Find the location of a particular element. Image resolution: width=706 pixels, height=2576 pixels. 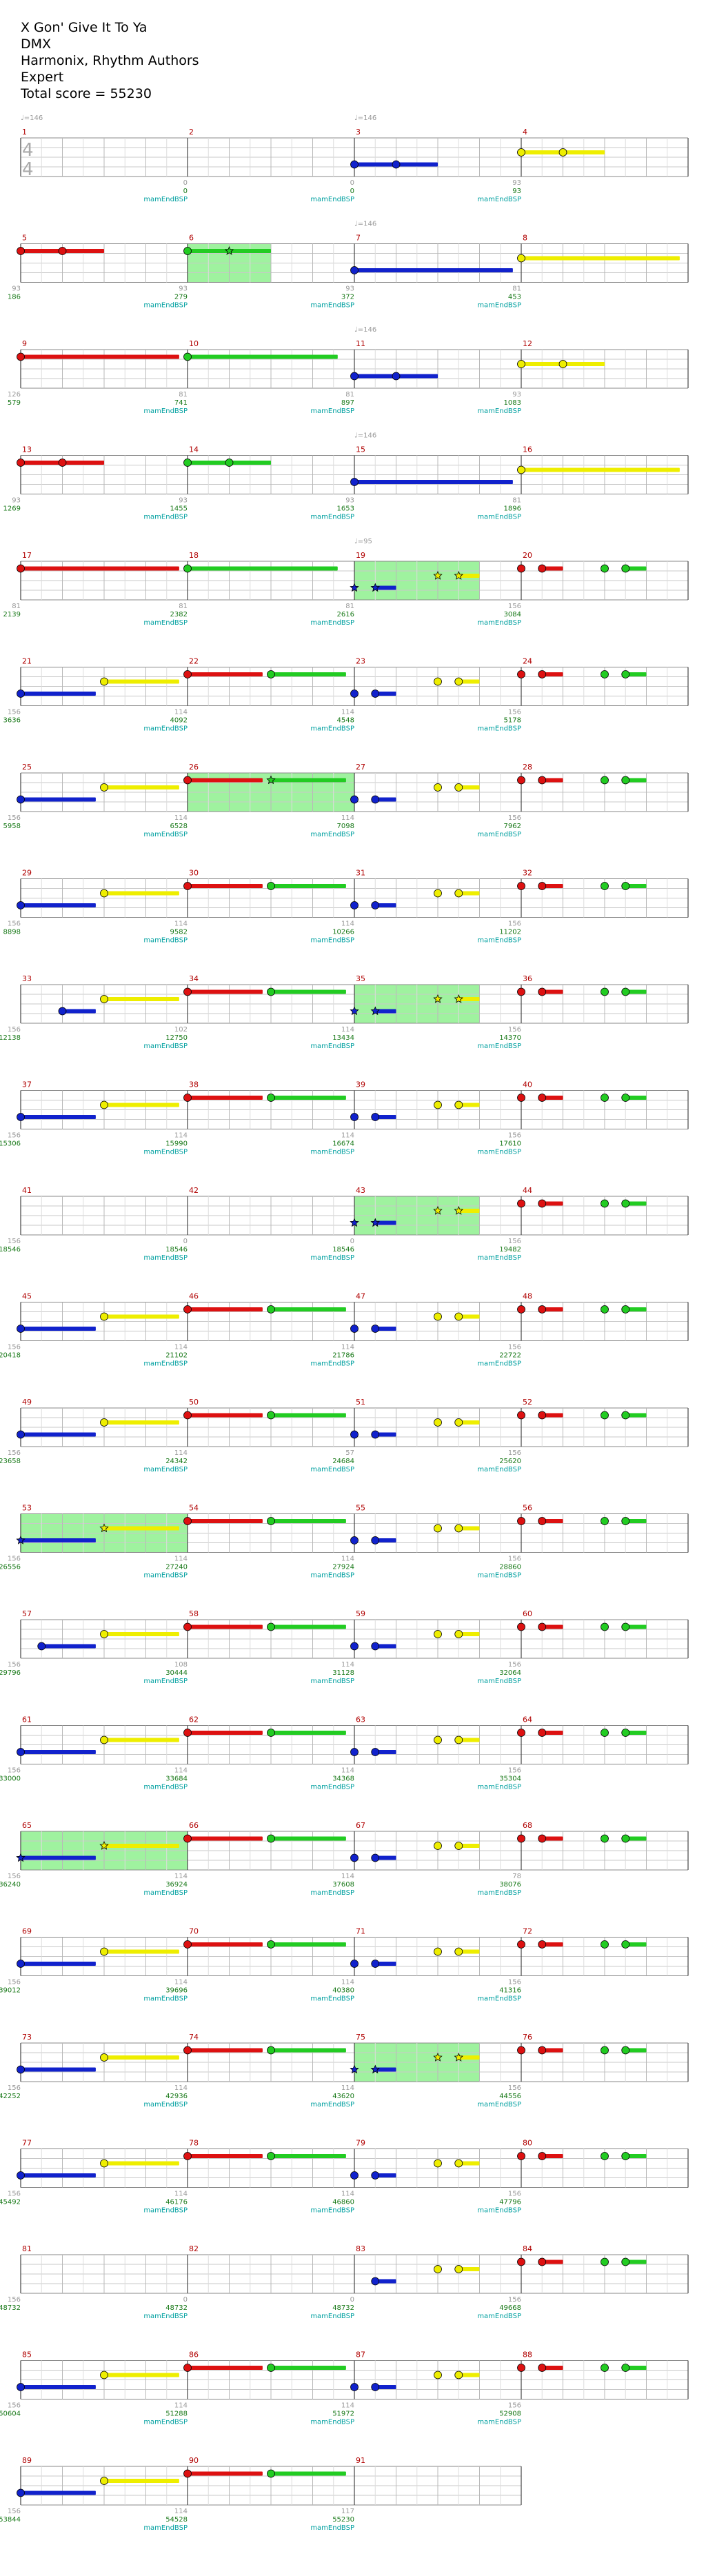

cumulative-score: 48732 is located at coordinates (343, 2308).